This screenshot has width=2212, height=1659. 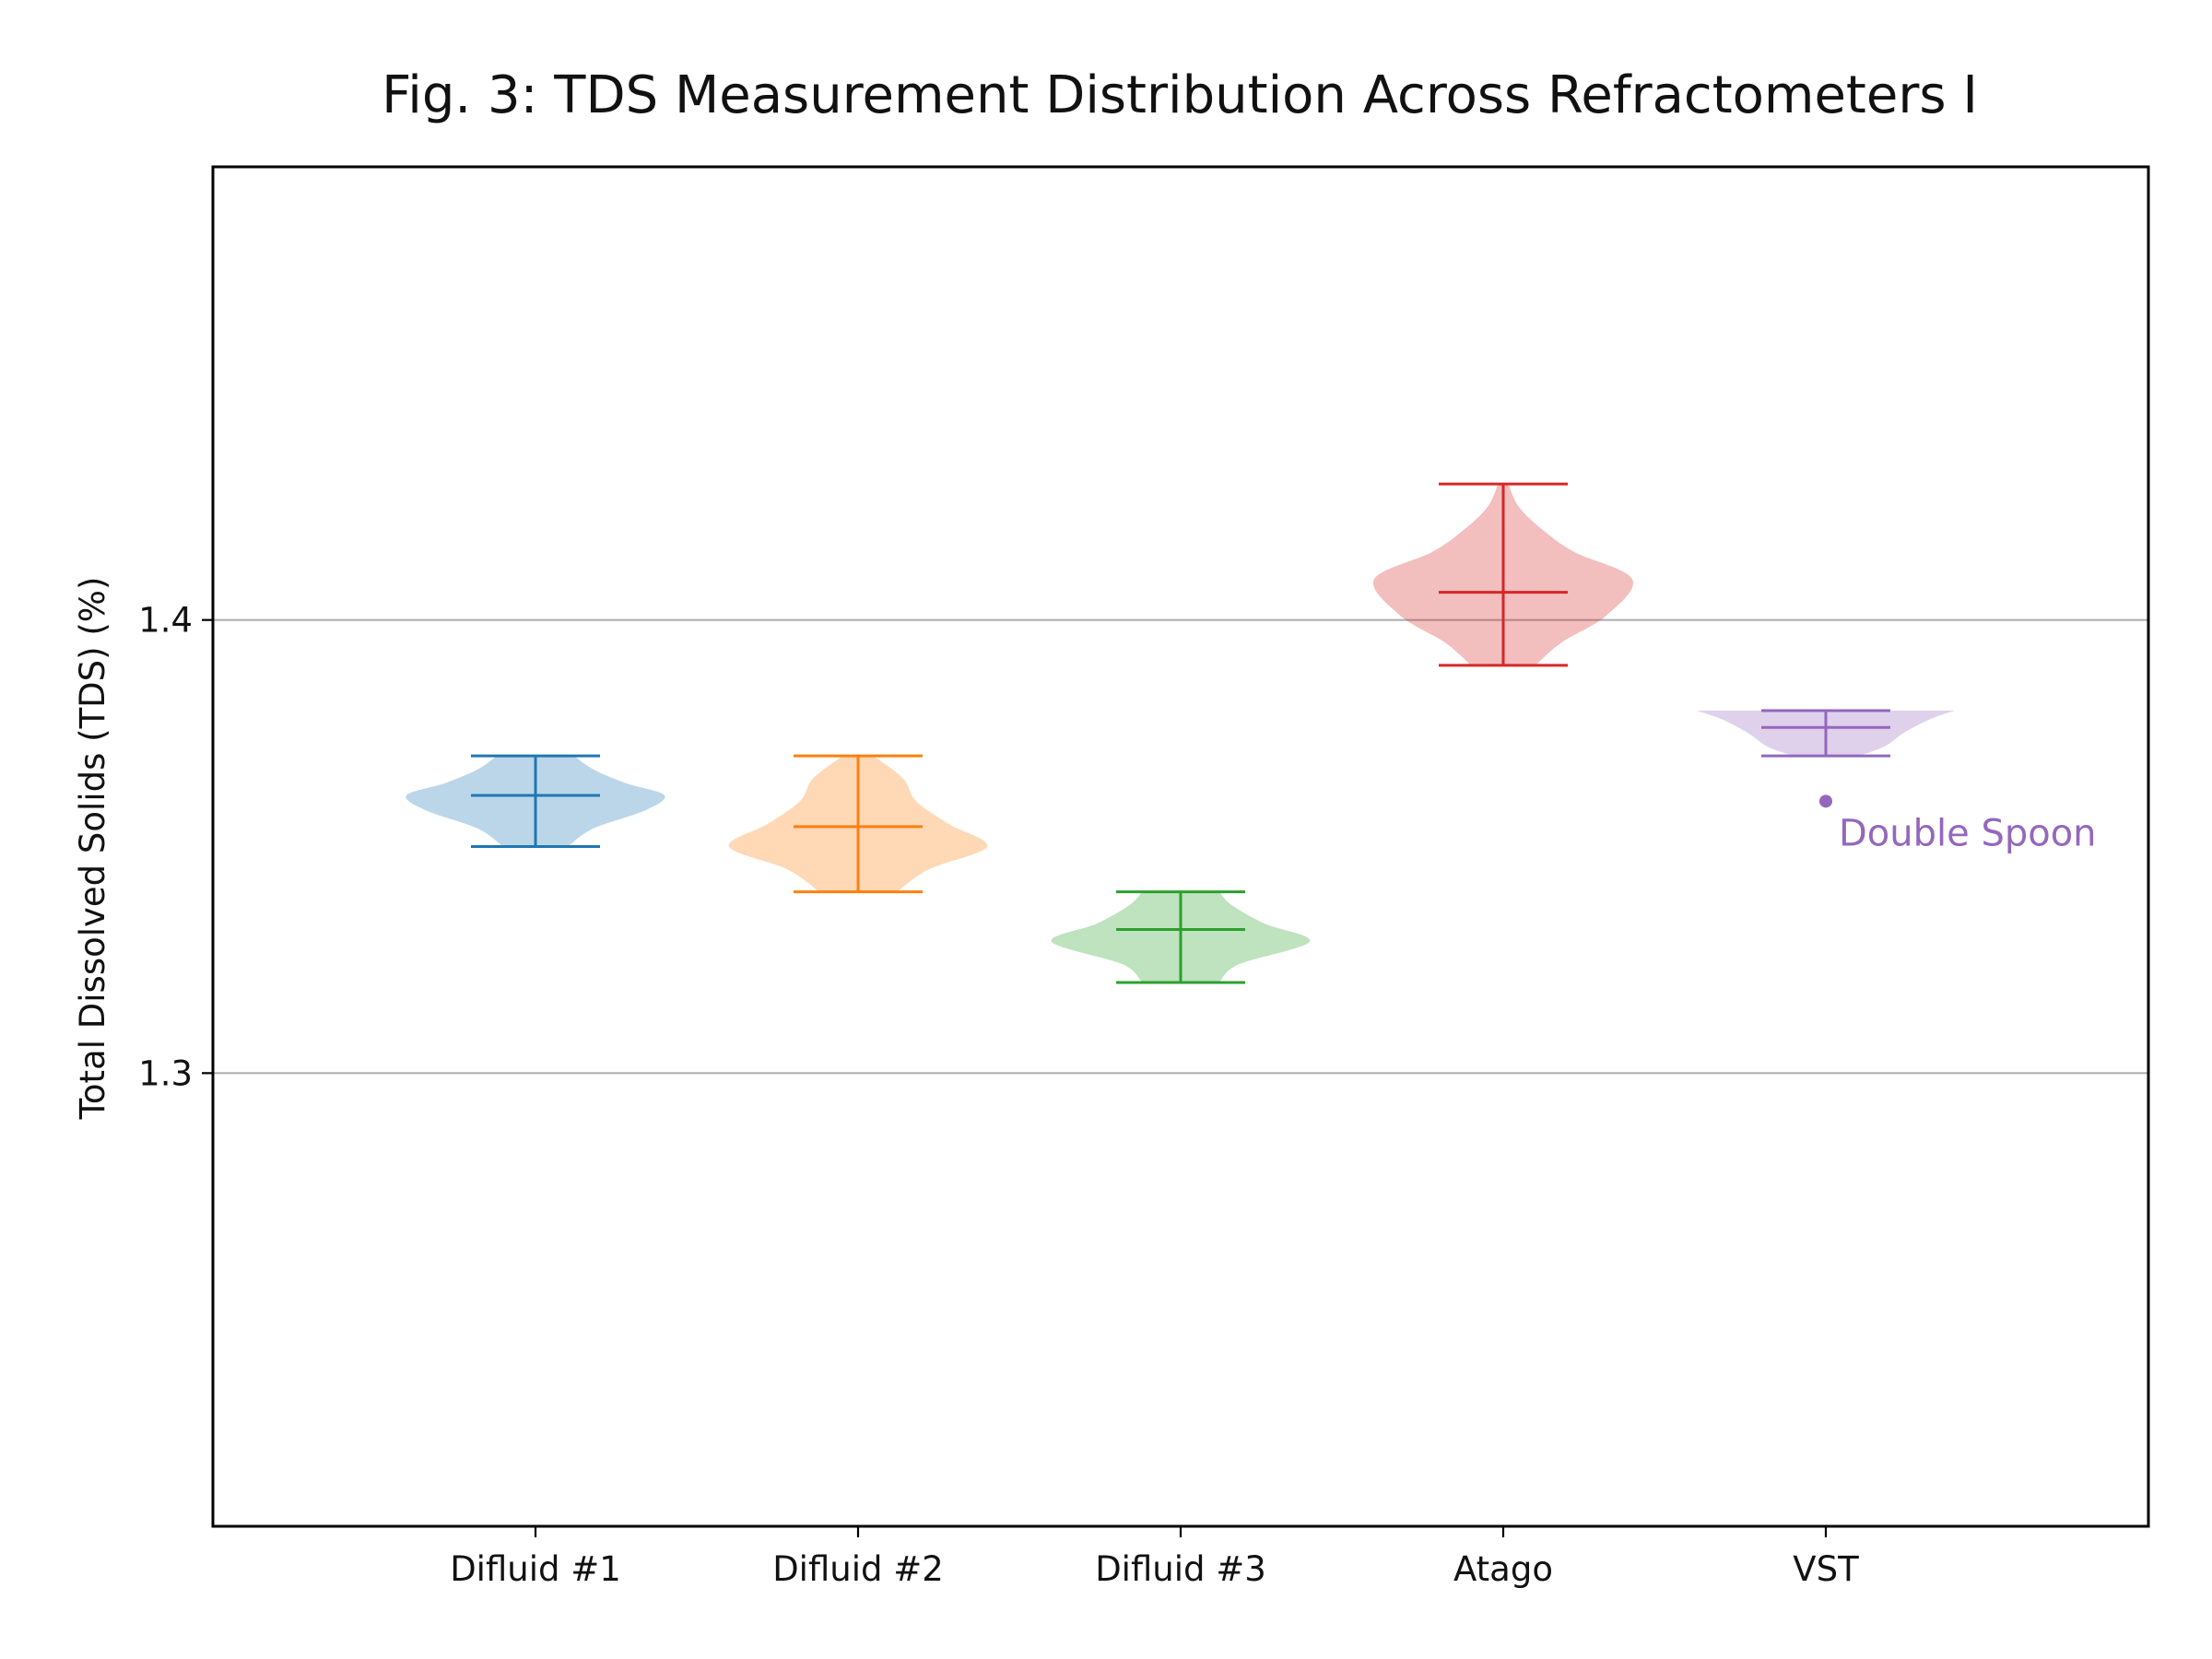 I want to click on x-tick-label: VST, so click(x=1826, y=1569).